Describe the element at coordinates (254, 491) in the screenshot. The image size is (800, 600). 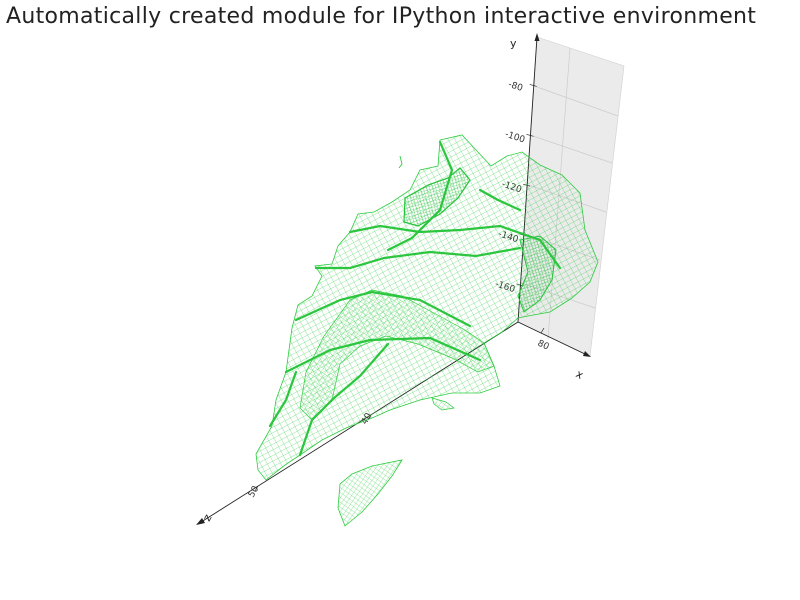
I see `z-tick-label: 50` at that location.